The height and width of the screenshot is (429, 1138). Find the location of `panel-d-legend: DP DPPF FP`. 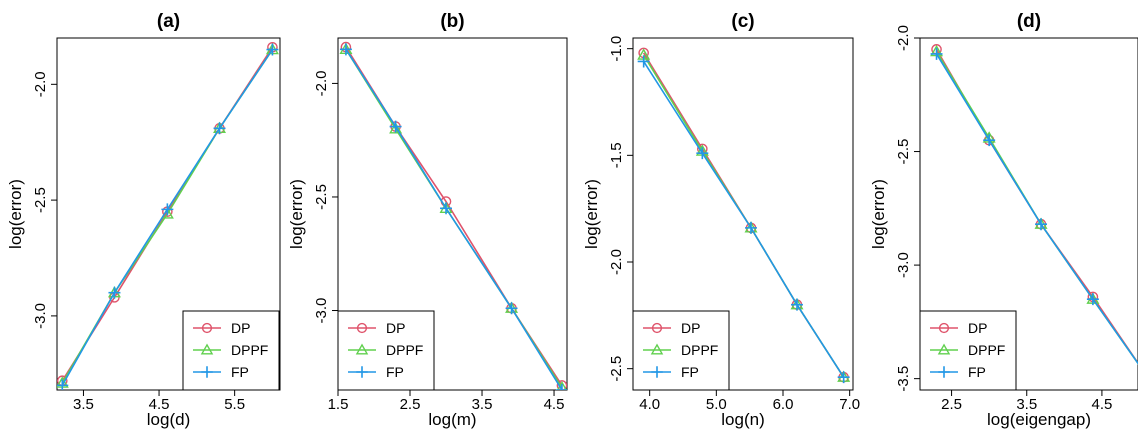

panel-d-legend: DP DPPF FP is located at coordinates (968, 350).